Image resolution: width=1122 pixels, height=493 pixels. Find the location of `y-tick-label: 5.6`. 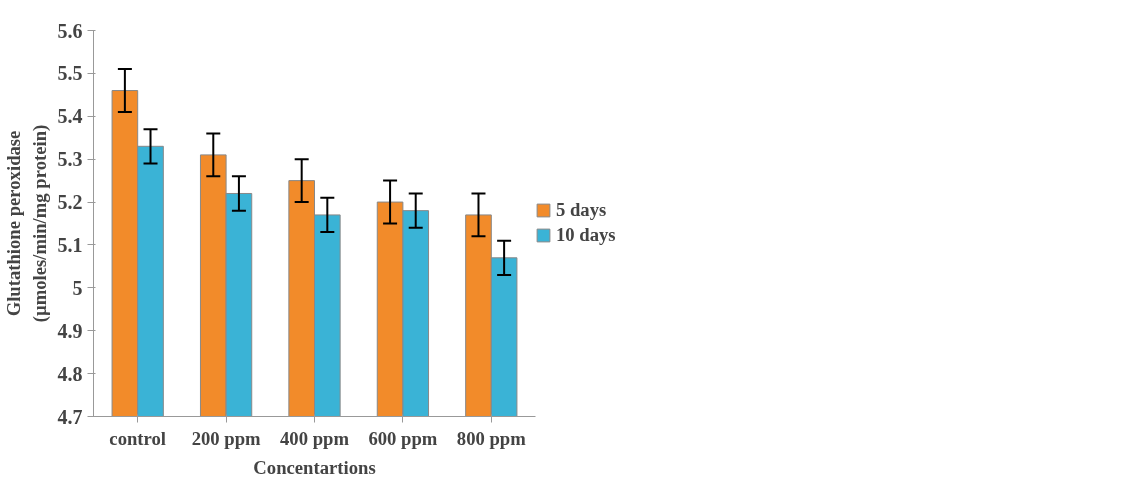

y-tick-label: 5.6 is located at coordinates (70, 30).